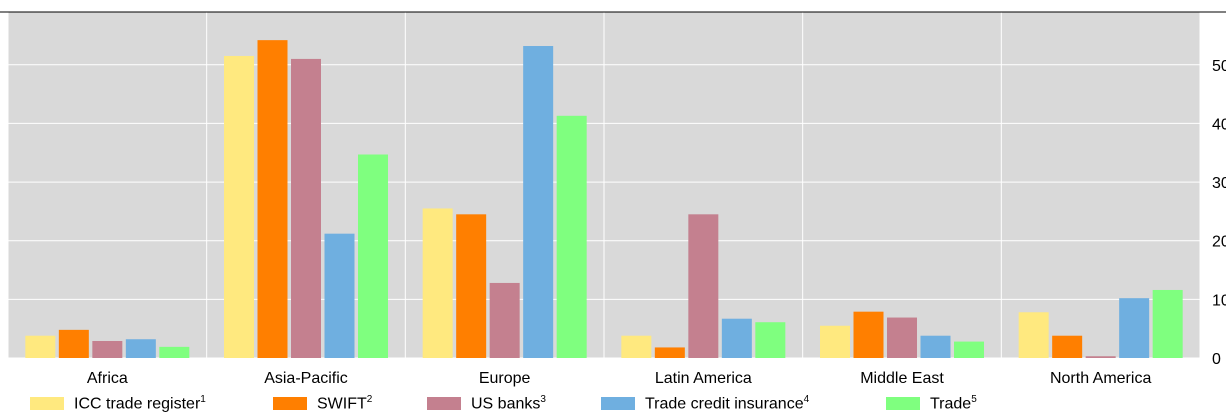 The width and height of the screenshot is (1226, 415). Describe the element at coordinates (369, 399) in the screenshot. I see `legend-footnote-marker: 2` at that location.